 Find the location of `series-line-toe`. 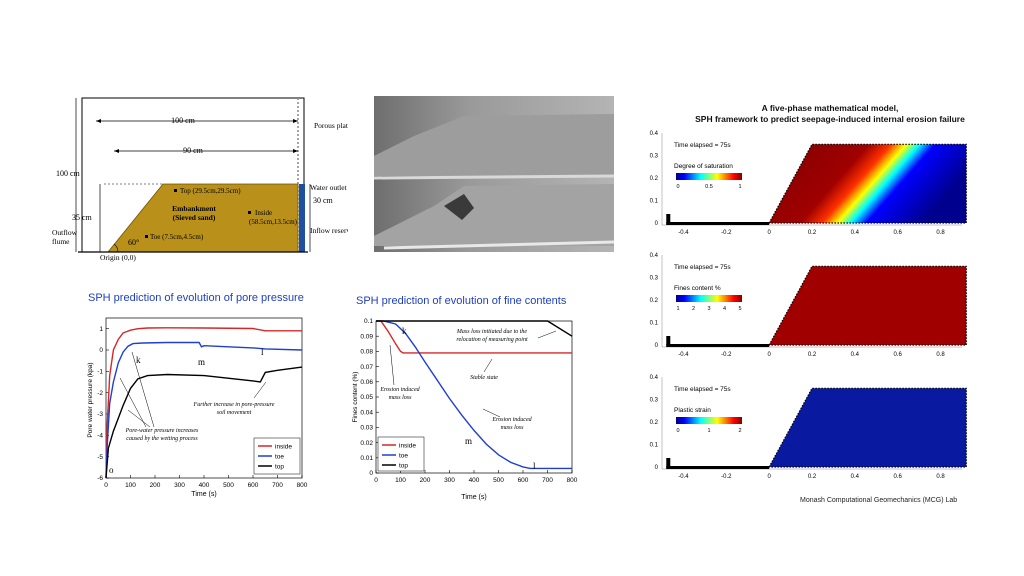

series-line-toe is located at coordinates (474, 395).